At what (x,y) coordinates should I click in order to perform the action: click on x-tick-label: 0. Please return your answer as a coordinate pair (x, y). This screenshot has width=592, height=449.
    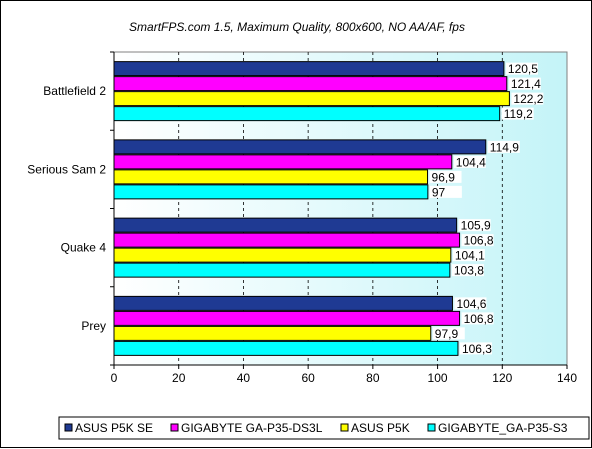
    Looking at the image, I should click on (114, 378).